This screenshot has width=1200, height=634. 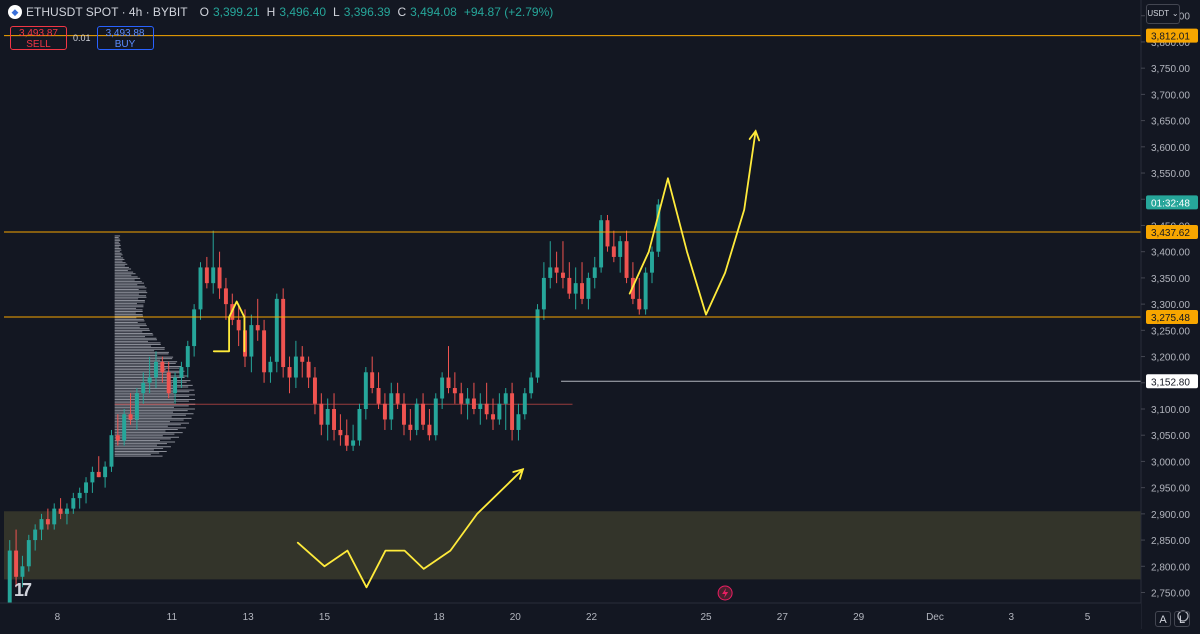 I want to click on currency-select: USDT ⌄, so click(x=1163, y=14).